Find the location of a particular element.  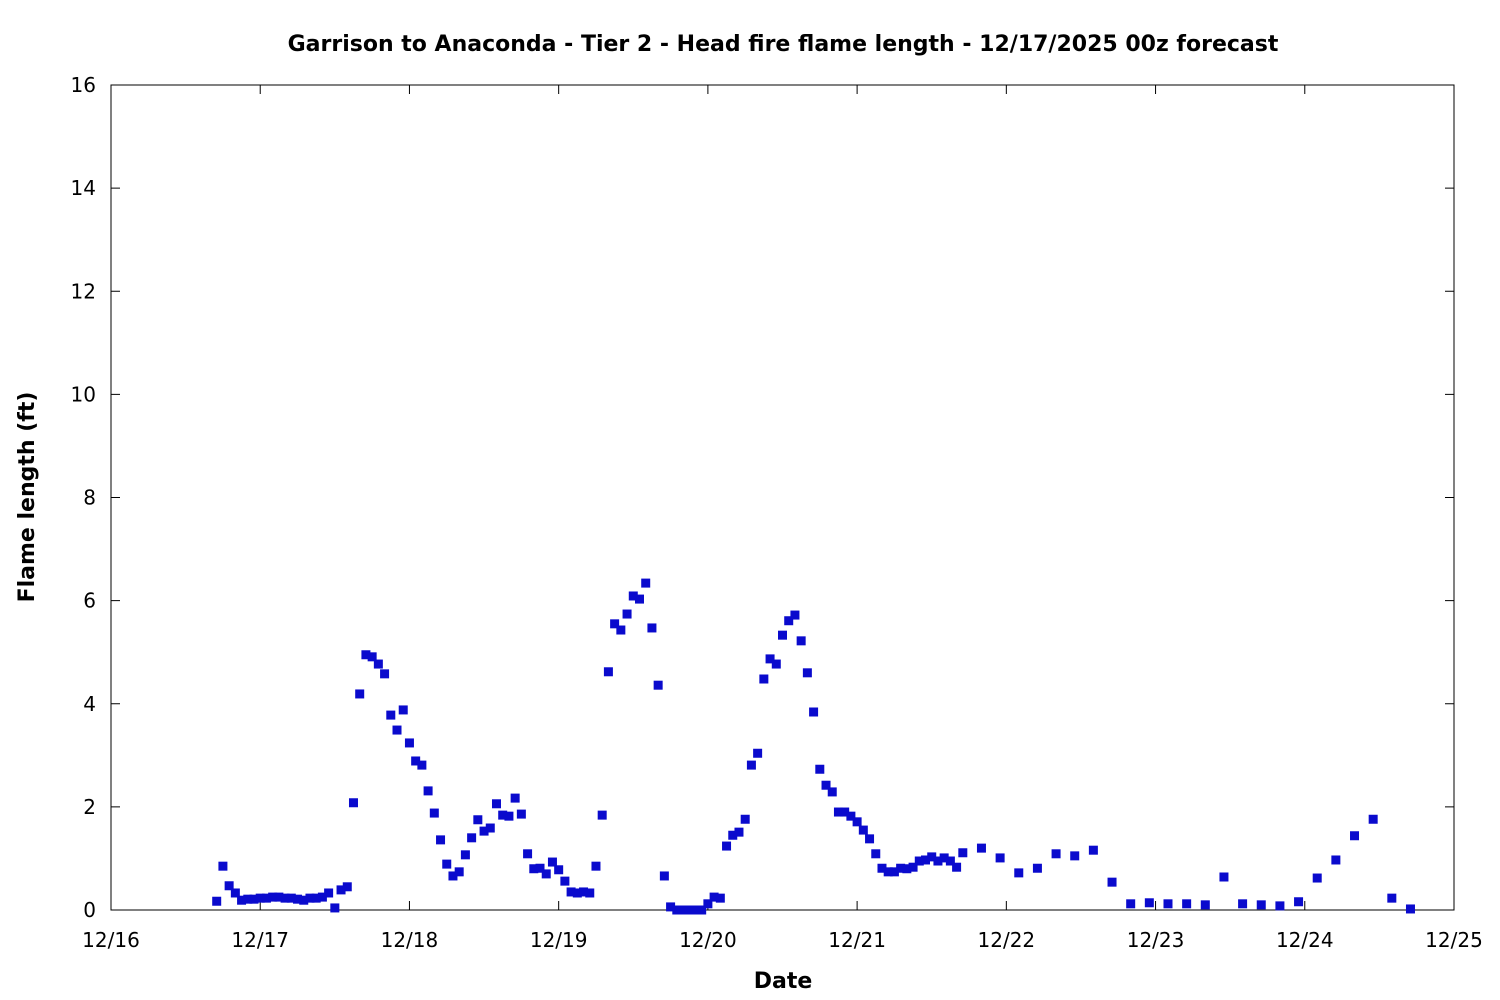

x-tick-label: 12/17 is located at coordinates (260, 940).